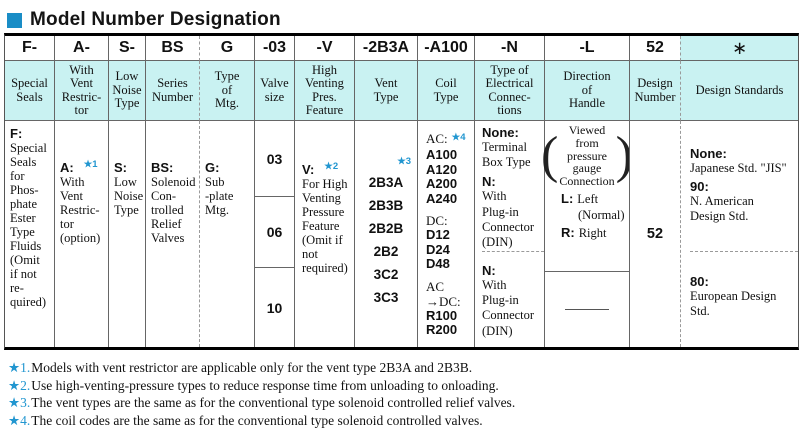 Image resolution: width=800 pixels, height=429 pixels. I want to click on coil-ac-dc-values: R100 R200, so click(450, 323).